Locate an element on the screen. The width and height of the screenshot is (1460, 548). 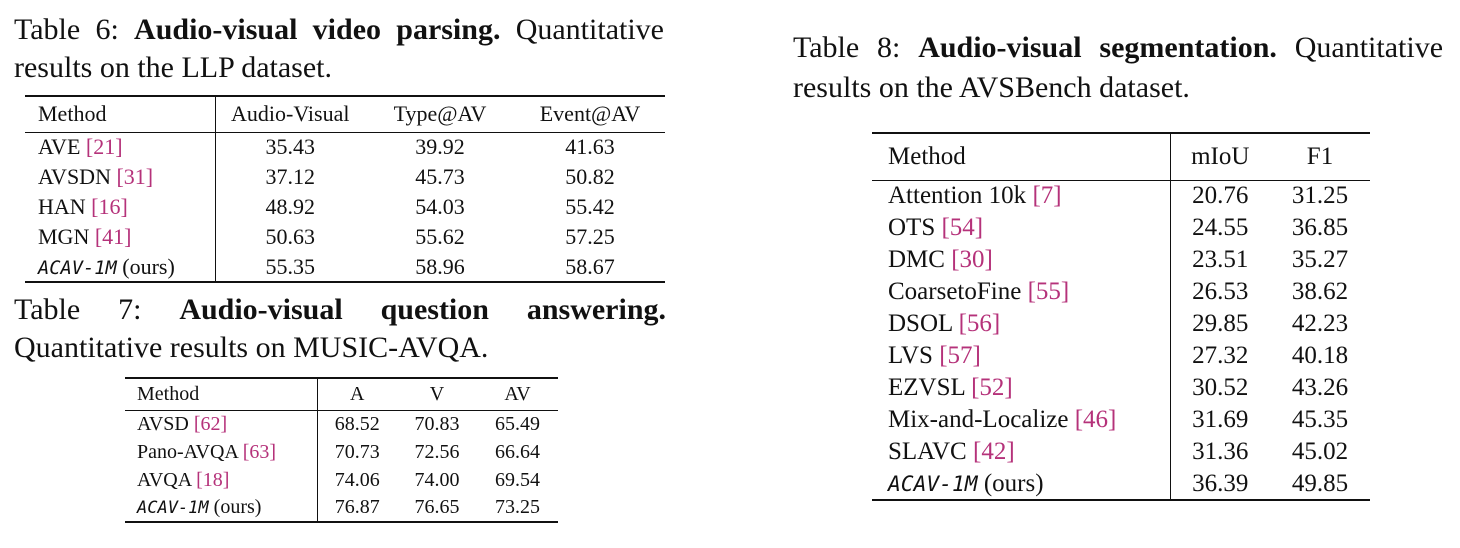
method-cell: AVSDN [31] is located at coordinates (120, 177).